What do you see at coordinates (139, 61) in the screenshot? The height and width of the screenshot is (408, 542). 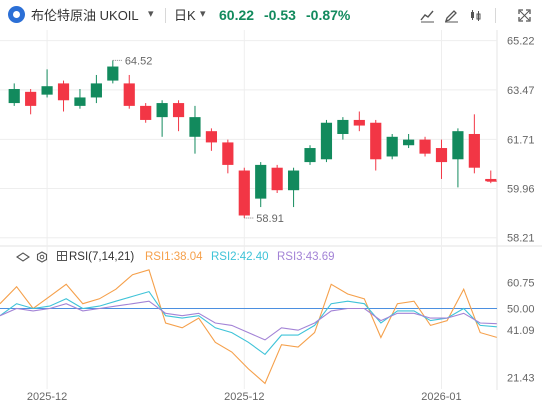 I see `max-price-annotation: 64.52` at bounding box center [139, 61].